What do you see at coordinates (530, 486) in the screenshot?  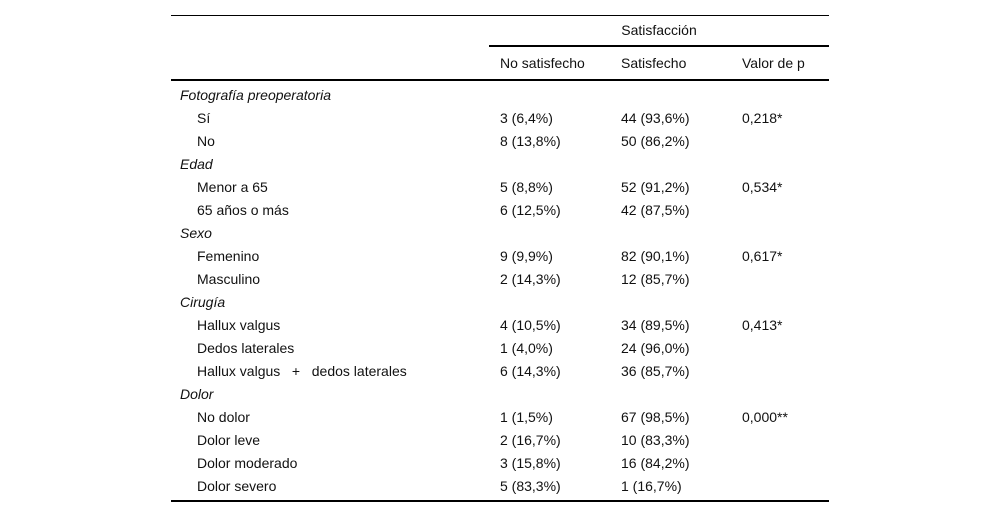 I see `cell-no-satisfecho: 5 (83,3%)` at bounding box center [530, 486].